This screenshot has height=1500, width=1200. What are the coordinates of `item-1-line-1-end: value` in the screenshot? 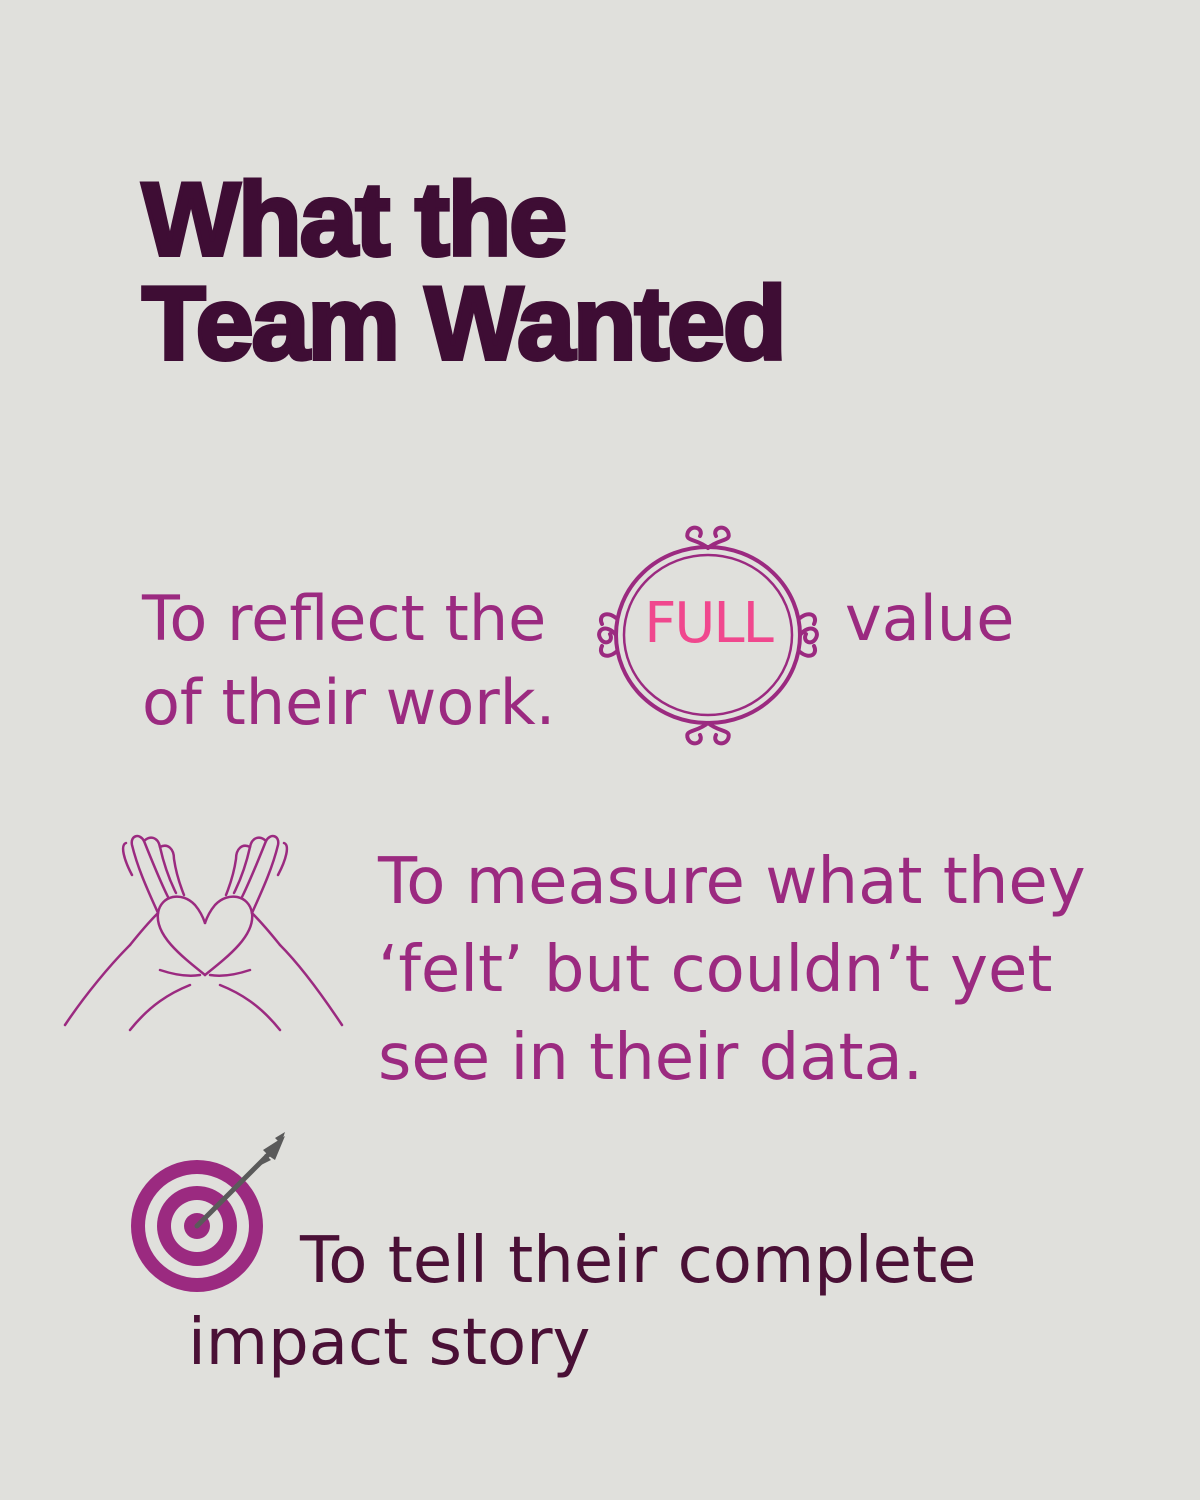 It's located at (930, 618).